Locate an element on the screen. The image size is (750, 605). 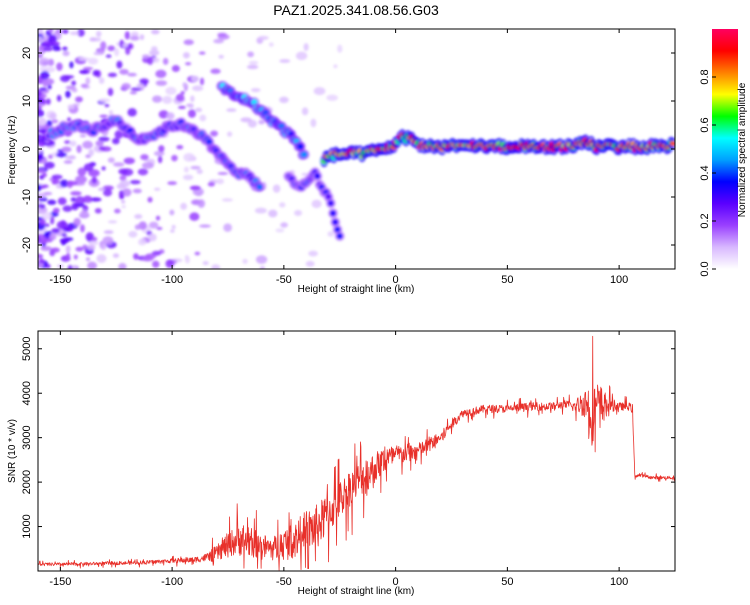
y-tick-label: 20 is located at coordinates (27, 53).